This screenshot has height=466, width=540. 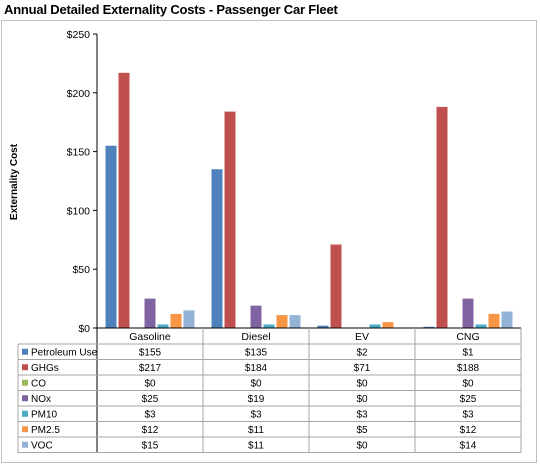 What do you see at coordinates (45, 430) in the screenshot?
I see `legend-entry: PM2.5` at bounding box center [45, 430].